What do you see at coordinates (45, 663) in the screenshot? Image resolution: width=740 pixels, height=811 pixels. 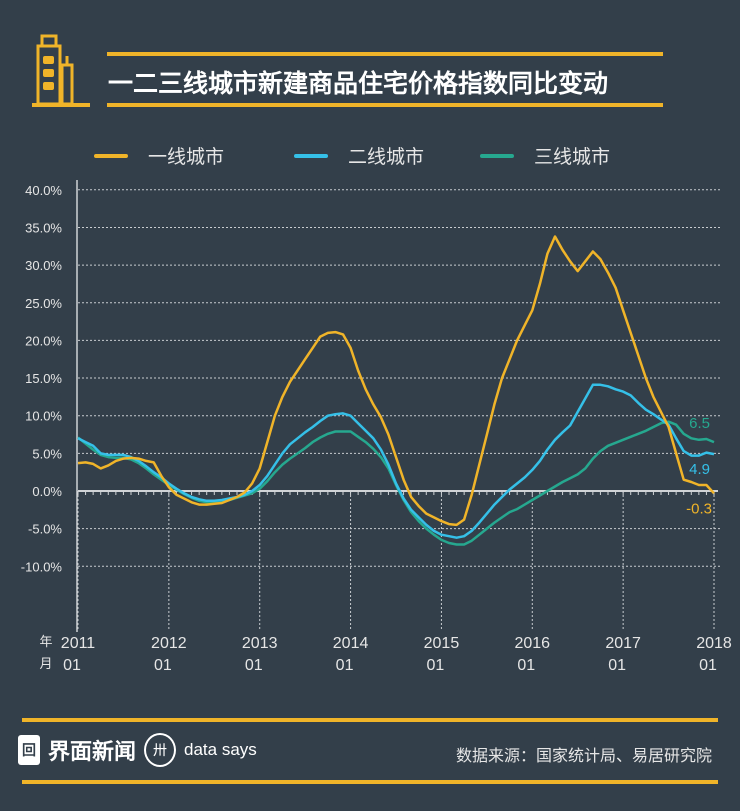 I see `x-axis-month-label: 月` at bounding box center [45, 663].